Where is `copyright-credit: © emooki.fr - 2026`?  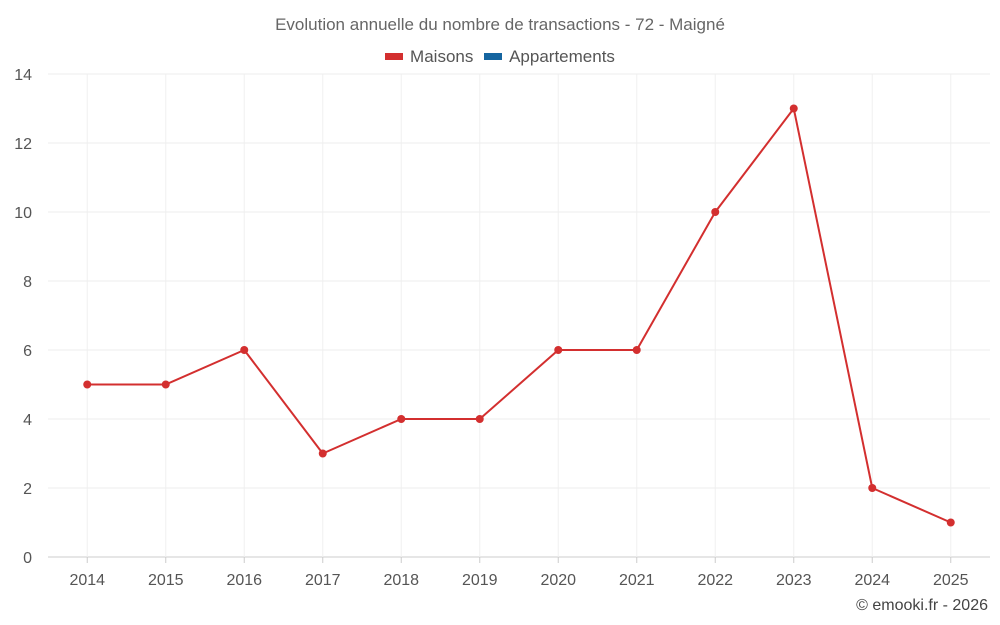 copyright-credit: © emooki.fr - 2026 is located at coordinates (922, 605).